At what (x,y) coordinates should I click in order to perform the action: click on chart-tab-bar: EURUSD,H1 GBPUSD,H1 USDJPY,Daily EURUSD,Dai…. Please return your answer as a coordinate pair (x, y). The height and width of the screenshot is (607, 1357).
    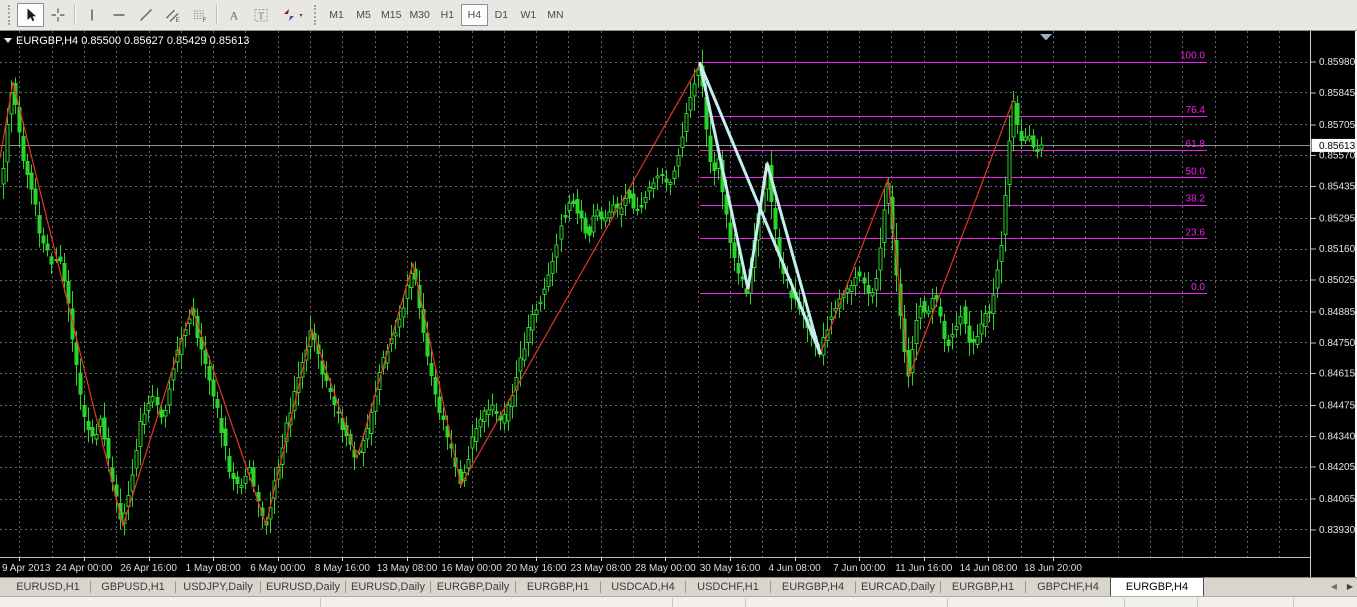
    Looking at the image, I should click on (678, 586).